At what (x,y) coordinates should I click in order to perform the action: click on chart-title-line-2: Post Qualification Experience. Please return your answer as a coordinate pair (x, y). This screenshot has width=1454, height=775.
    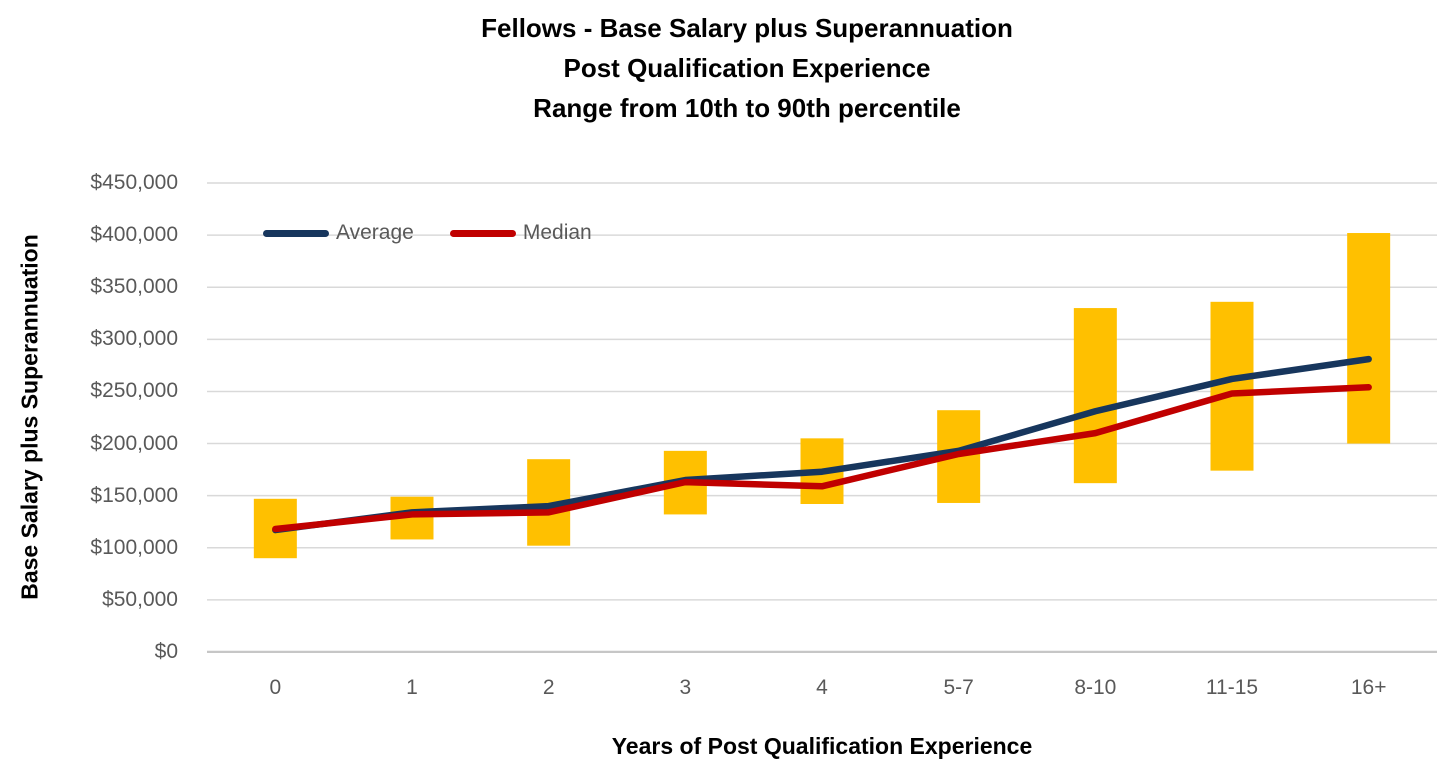
    Looking at the image, I should click on (747, 68).